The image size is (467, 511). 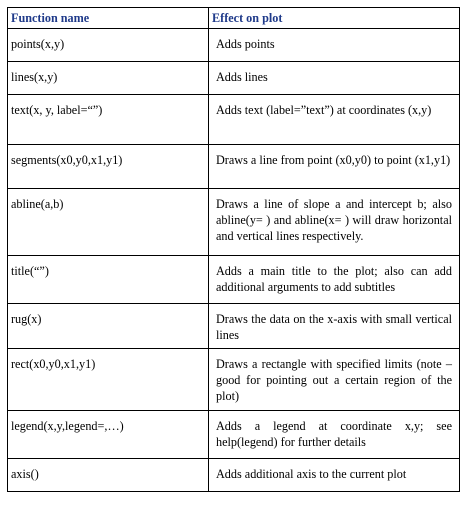 I want to click on function-cell: rect(x0,y0,x1,y1), so click(x=108, y=379).